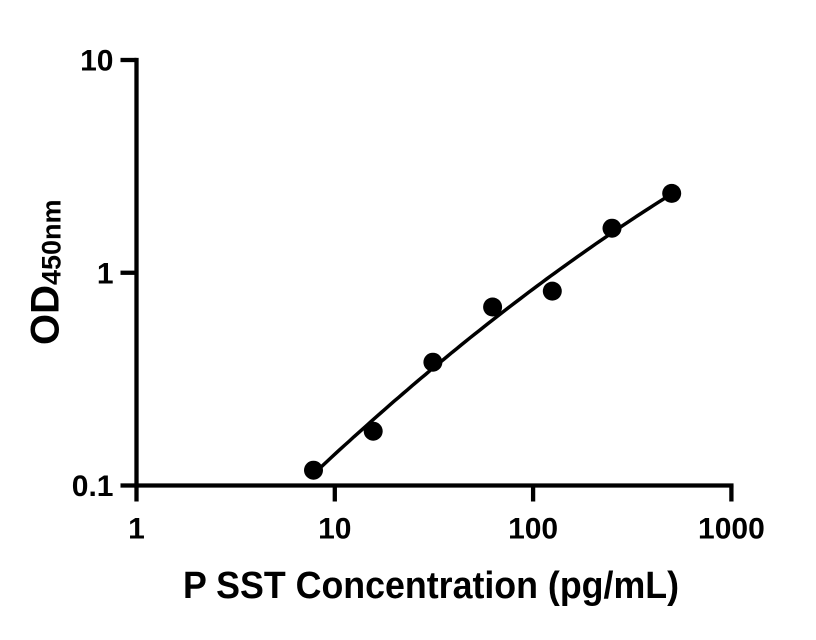 This screenshot has width=816, height=640. Describe the element at coordinates (96, 61) in the screenshot. I see `y-tick-label: 10` at that location.